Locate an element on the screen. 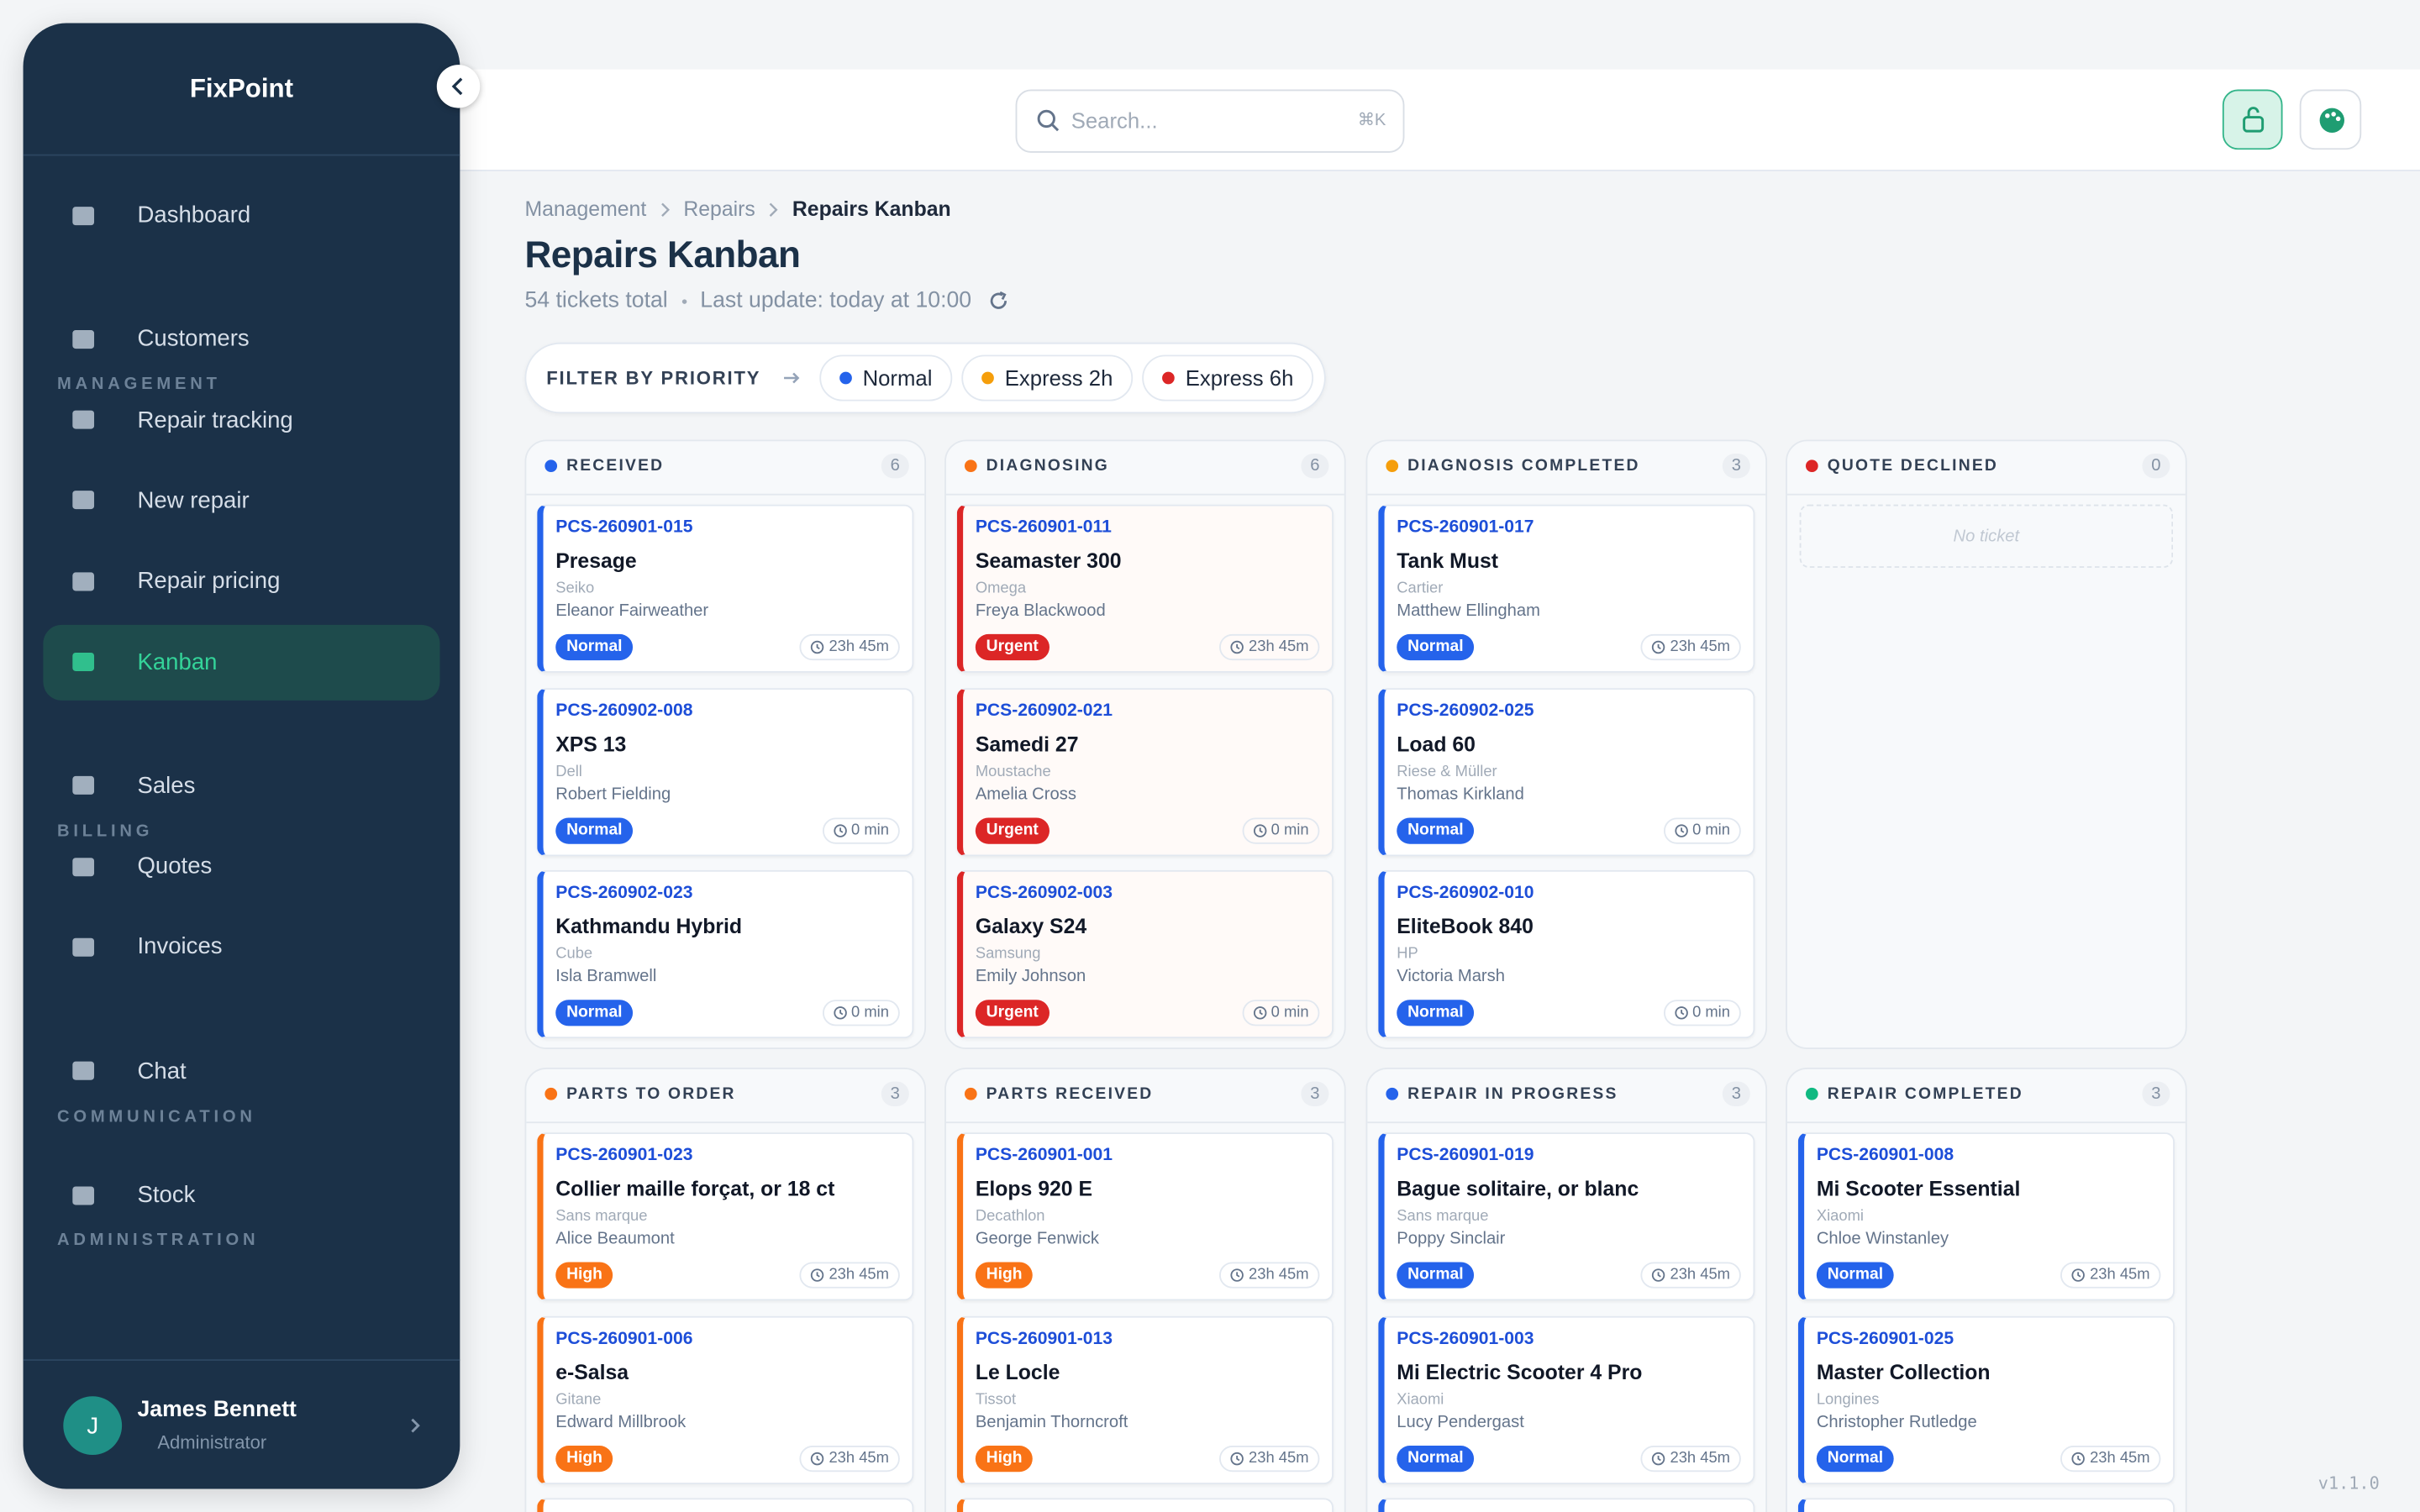 The width and height of the screenshot is (2420, 1512). ticket-customer: Victoria Marsh is located at coordinates (1451, 976).